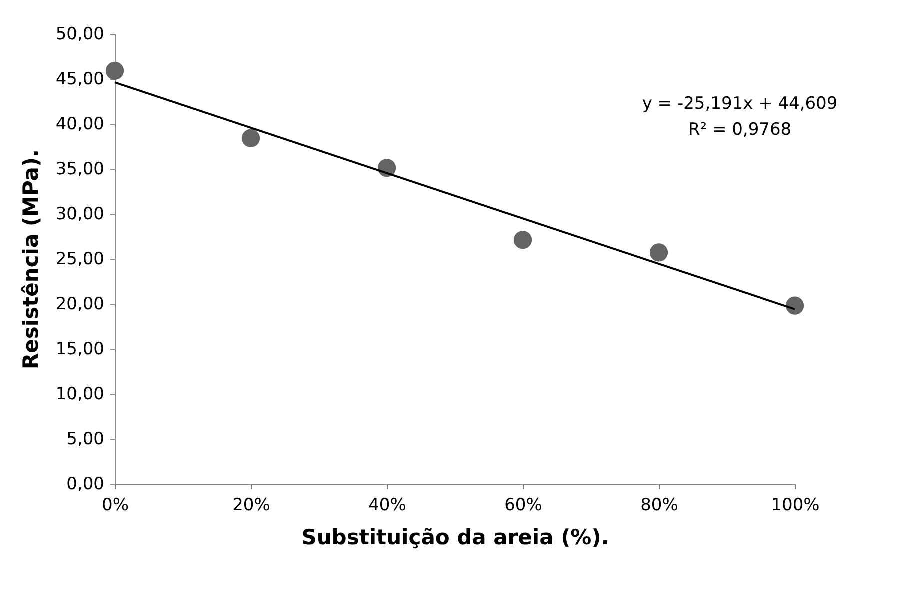  Describe the element at coordinates (80, 170) in the screenshot. I see `y-tick-label: 35,00` at that location.